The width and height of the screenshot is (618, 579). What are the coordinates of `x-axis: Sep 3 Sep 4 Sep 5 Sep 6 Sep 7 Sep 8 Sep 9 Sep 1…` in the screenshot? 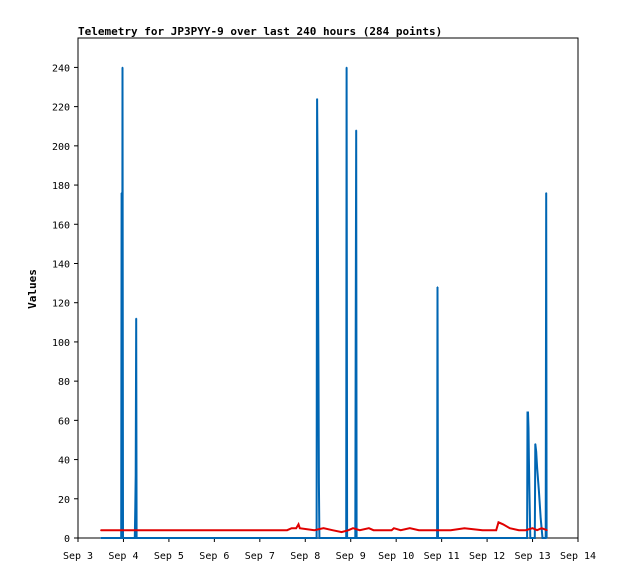 It's located at (329, 550).